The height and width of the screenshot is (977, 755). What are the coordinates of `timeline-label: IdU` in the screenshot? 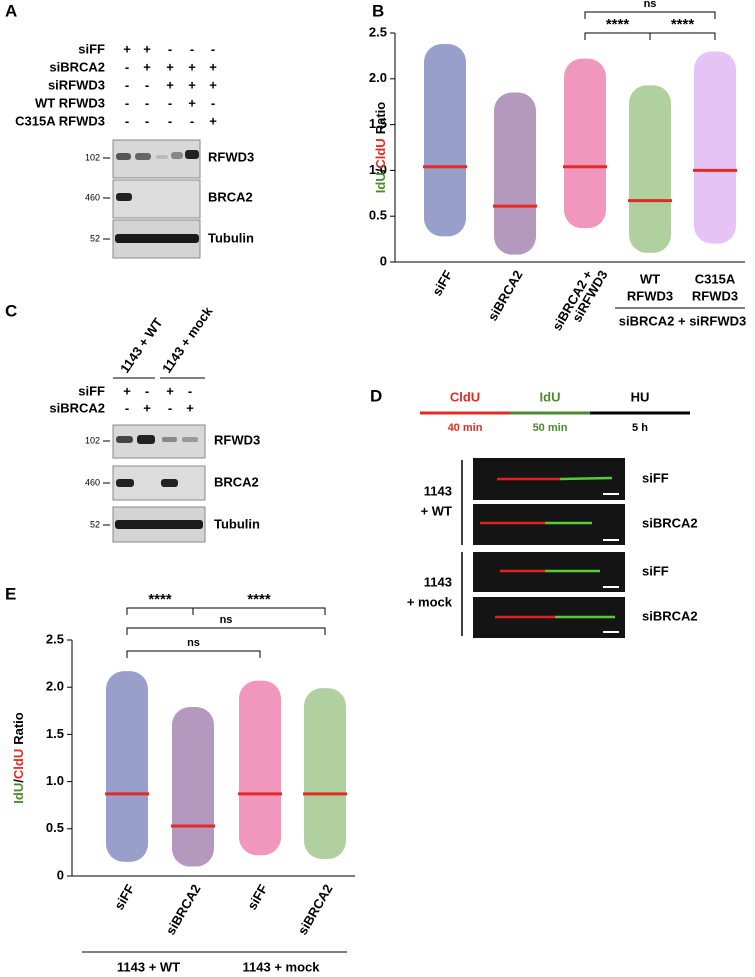 It's located at (550, 396).